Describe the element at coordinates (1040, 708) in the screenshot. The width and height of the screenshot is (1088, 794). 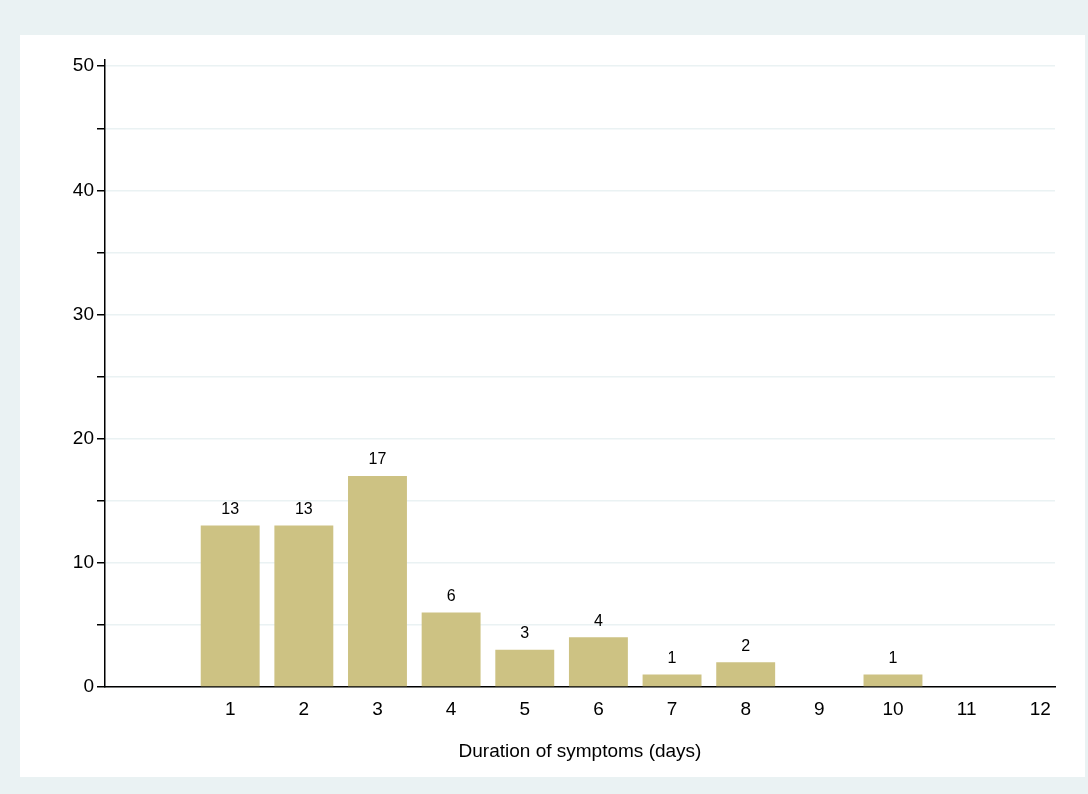
I see `x-tick-label: 12` at that location.